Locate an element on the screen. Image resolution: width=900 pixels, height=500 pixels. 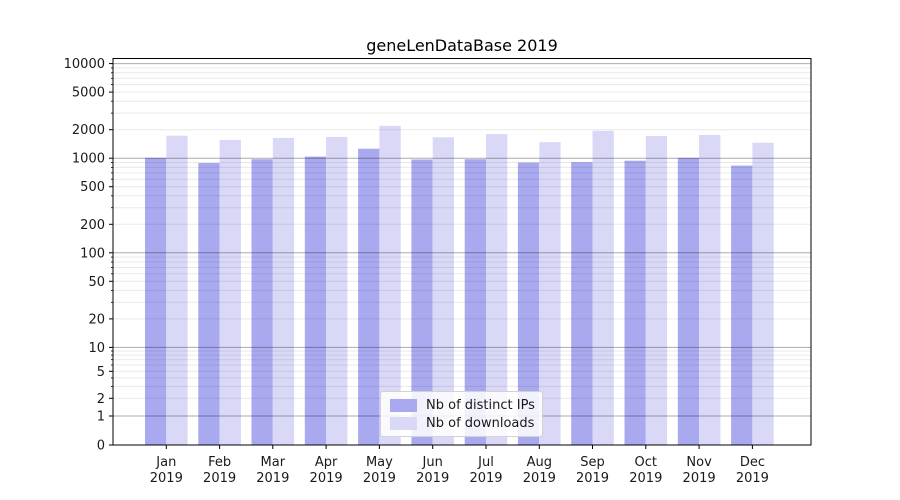
bar-oct-distinct_ips is located at coordinates (635, 302).